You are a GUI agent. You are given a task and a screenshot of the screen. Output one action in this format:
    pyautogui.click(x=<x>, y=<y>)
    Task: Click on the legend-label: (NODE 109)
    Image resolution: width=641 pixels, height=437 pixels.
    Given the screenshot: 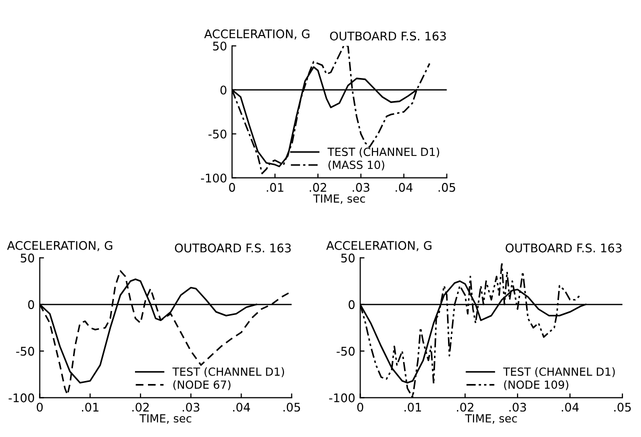 What is the action you would take?
    pyautogui.click(x=536, y=385)
    